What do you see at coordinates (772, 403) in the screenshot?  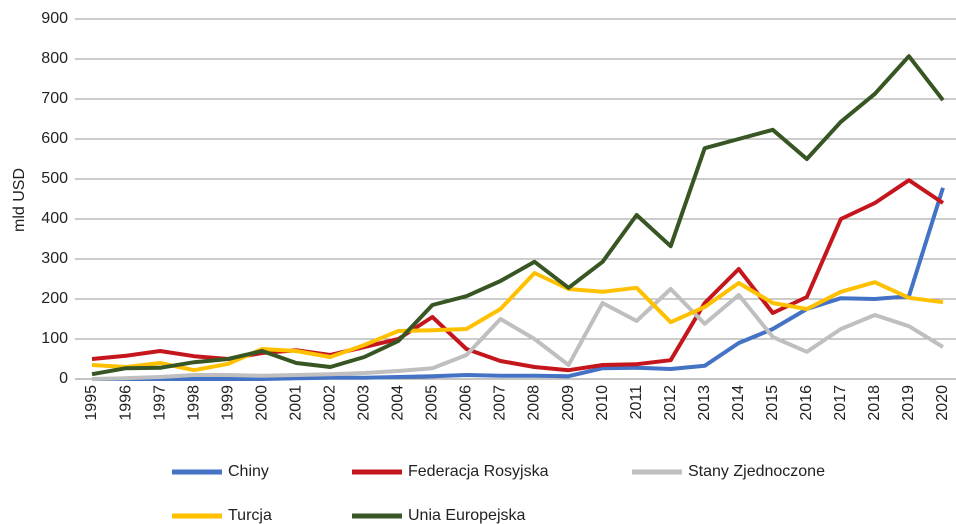 I see `x-tick-label: 2015` at bounding box center [772, 403].